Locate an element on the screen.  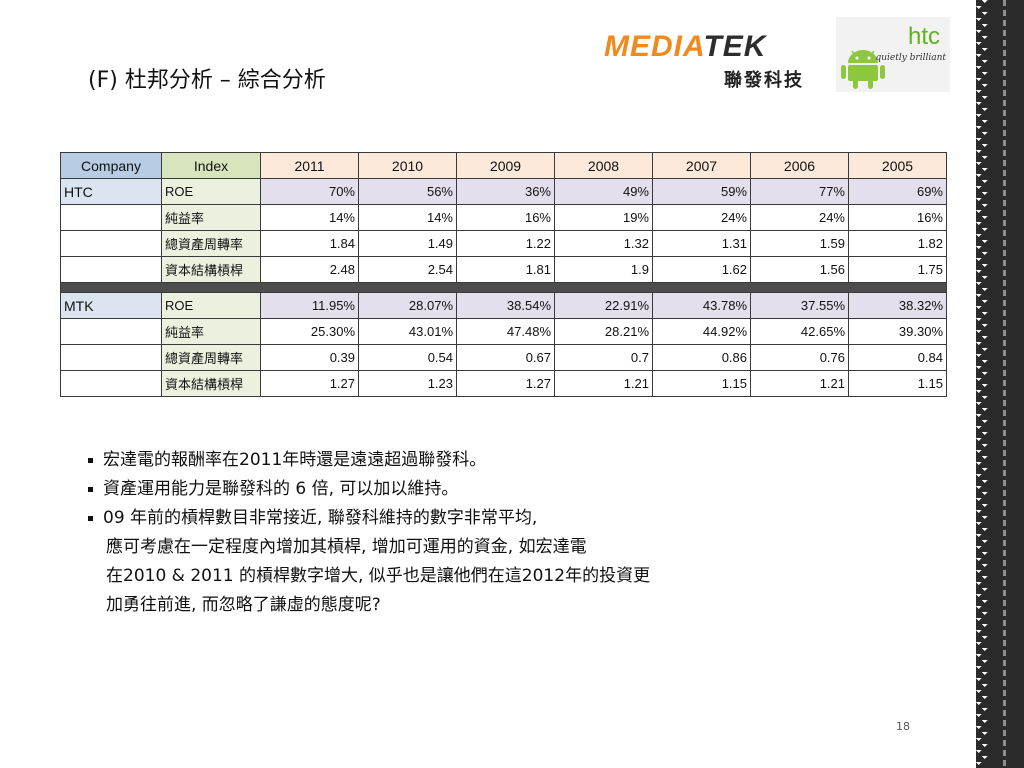
value-cell: 2.48 is located at coordinates (309, 269).